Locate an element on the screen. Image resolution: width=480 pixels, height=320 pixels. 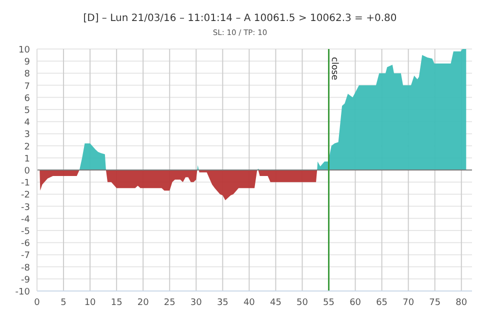
y-tick-label: 7 is located at coordinates (27, 87).